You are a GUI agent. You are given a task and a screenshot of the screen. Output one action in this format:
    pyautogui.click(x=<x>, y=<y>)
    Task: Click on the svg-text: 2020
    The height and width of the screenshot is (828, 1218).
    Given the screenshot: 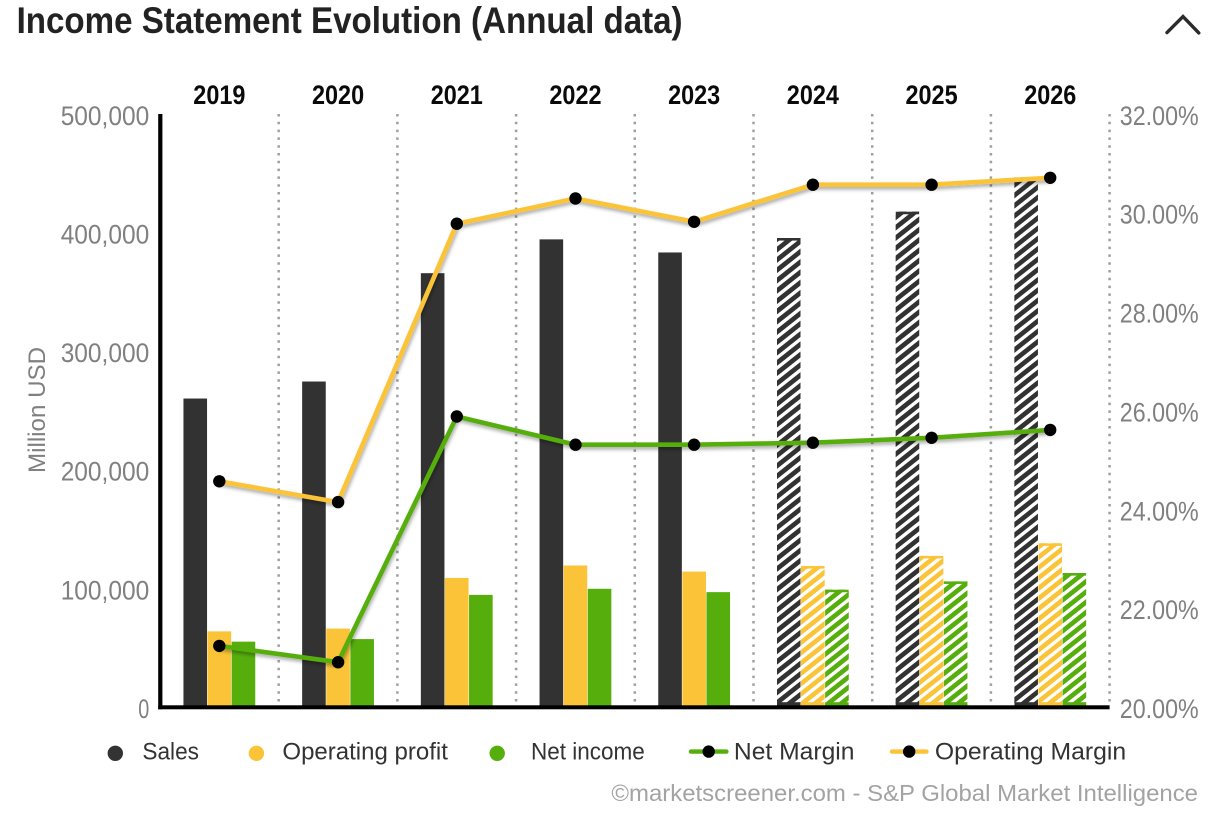 What is the action you would take?
    pyautogui.click(x=338, y=95)
    